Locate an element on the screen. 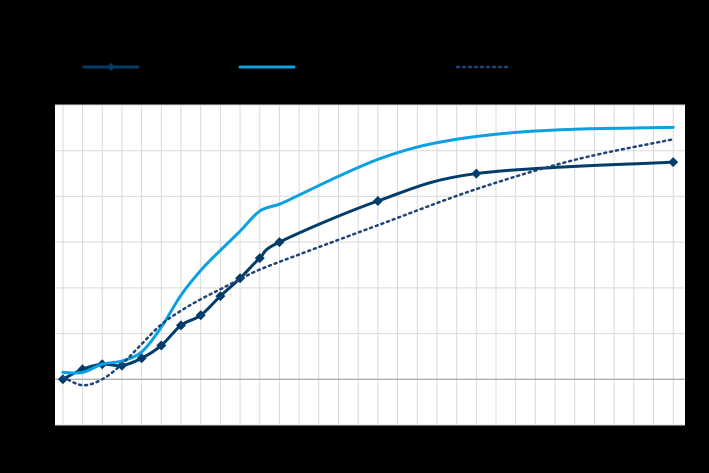  y-tick-label: 5 is located at coordinates (44, 151).